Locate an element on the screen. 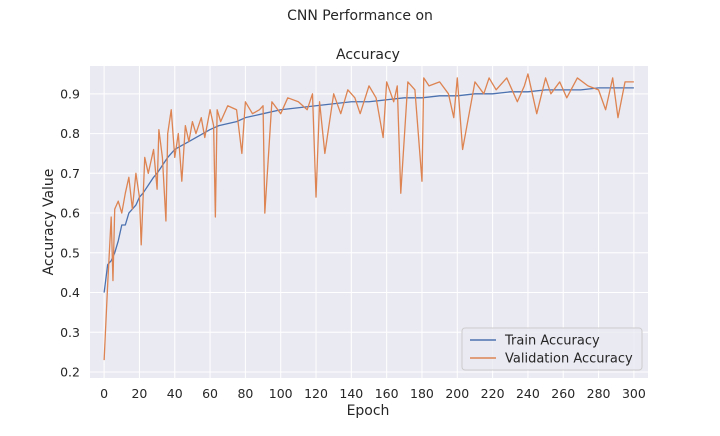 The image size is (720, 436). y-tick-label: 0.5 is located at coordinates (70, 252).